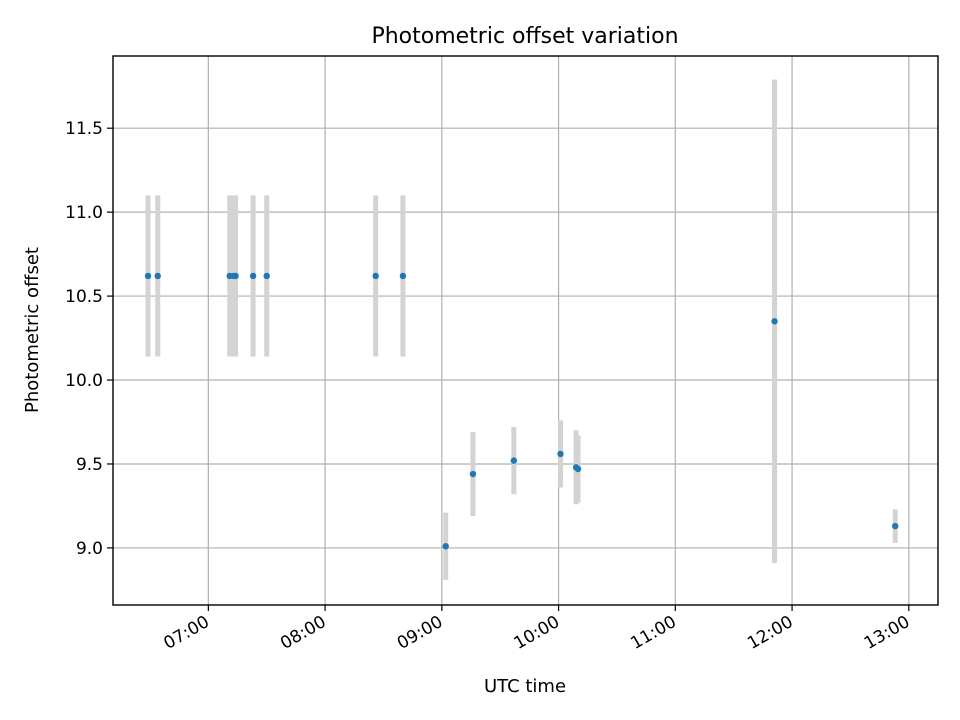 The image size is (960, 720). Describe the element at coordinates (887, 633) in the screenshot. I see `x-tick-label: 13:00` at that location.